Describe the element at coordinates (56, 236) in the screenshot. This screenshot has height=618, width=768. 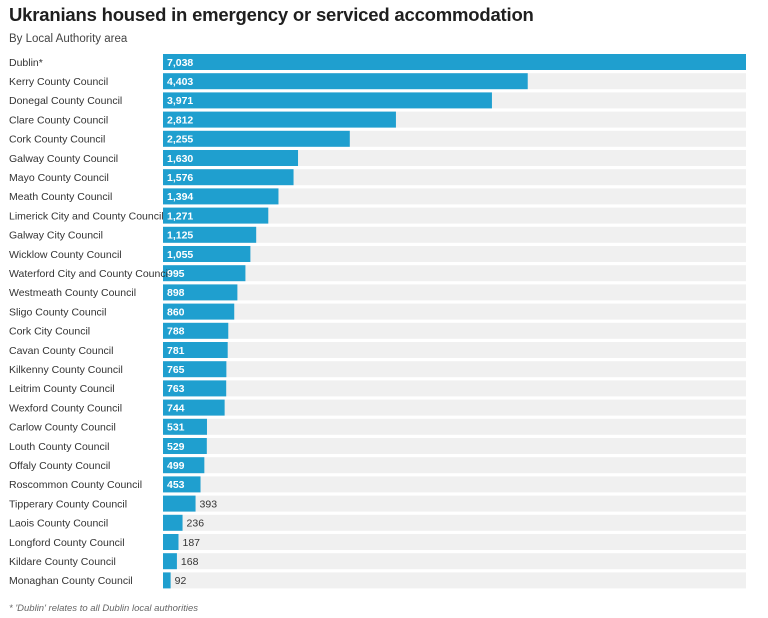
I see `category-label: Galway City Council` at that location.